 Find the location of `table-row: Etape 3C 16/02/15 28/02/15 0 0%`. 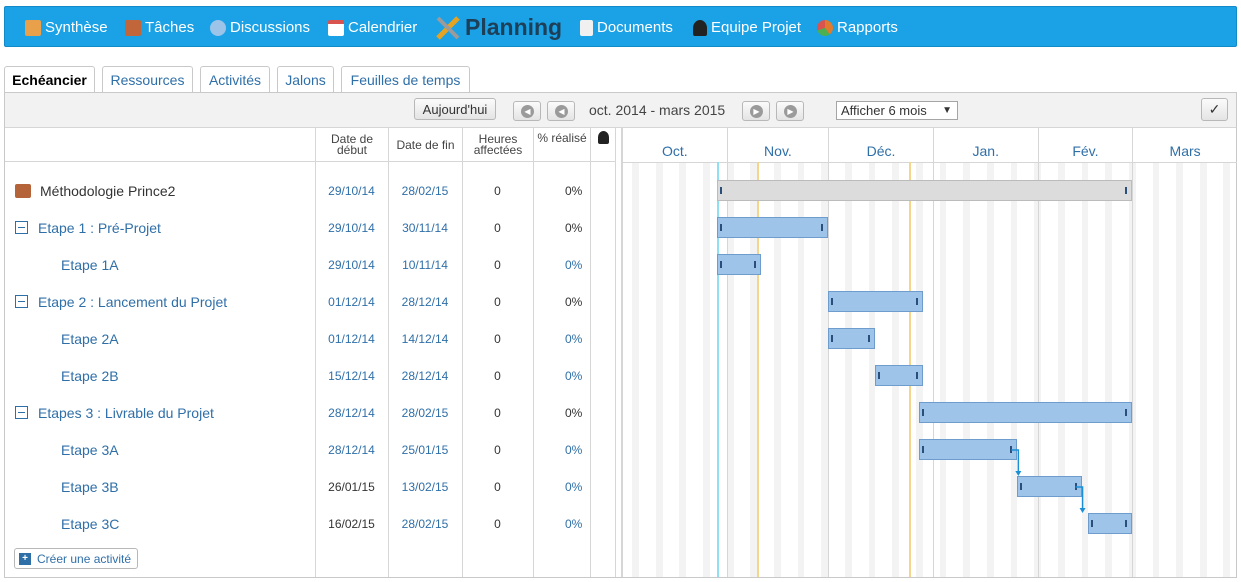

table-row: Etape 3C 16/02/15 28/02/15 0 0% is located at coordinates (310, 523).